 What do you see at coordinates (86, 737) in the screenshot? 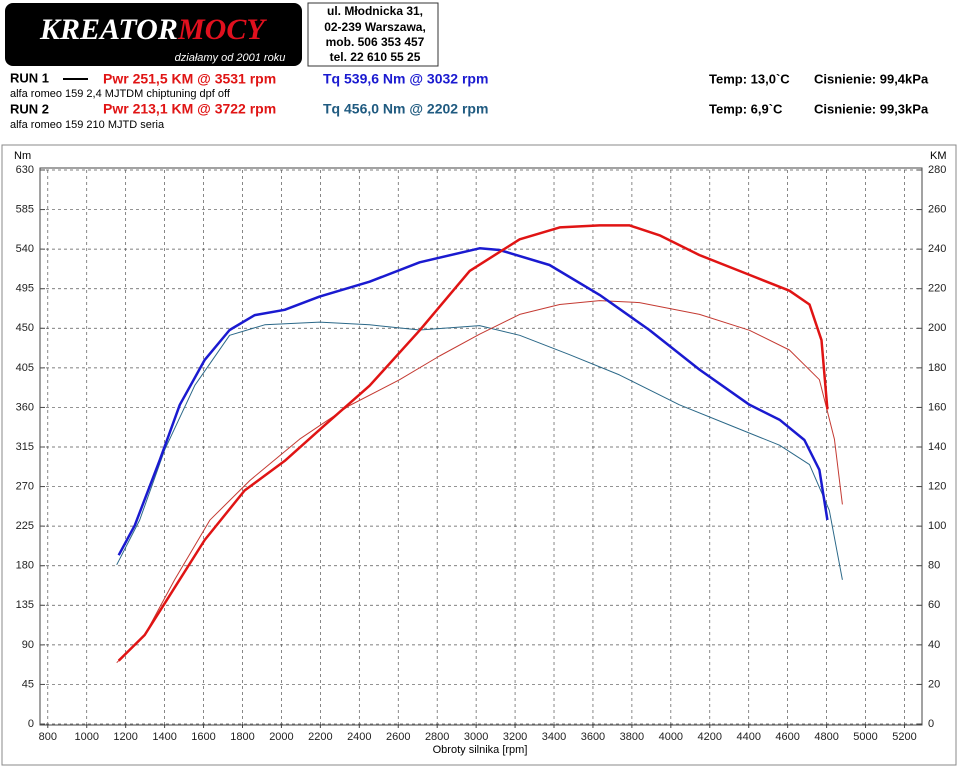
I see `x-tick-label: 1000` at bounding box center [86, 737].